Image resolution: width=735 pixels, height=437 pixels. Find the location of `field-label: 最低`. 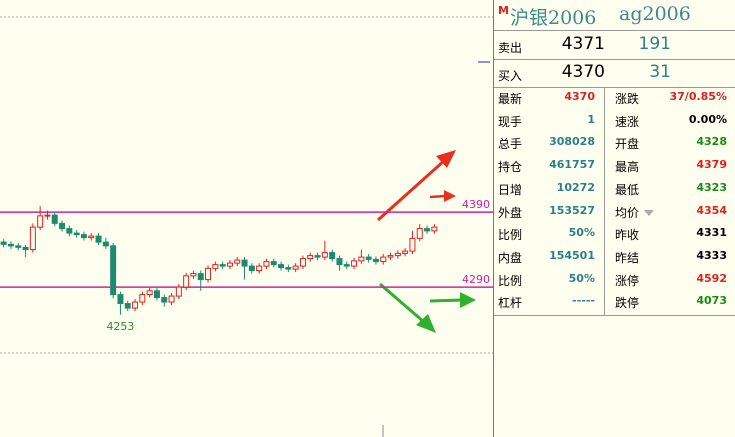

field-label: 最低 is located at coordinates (627, 189).